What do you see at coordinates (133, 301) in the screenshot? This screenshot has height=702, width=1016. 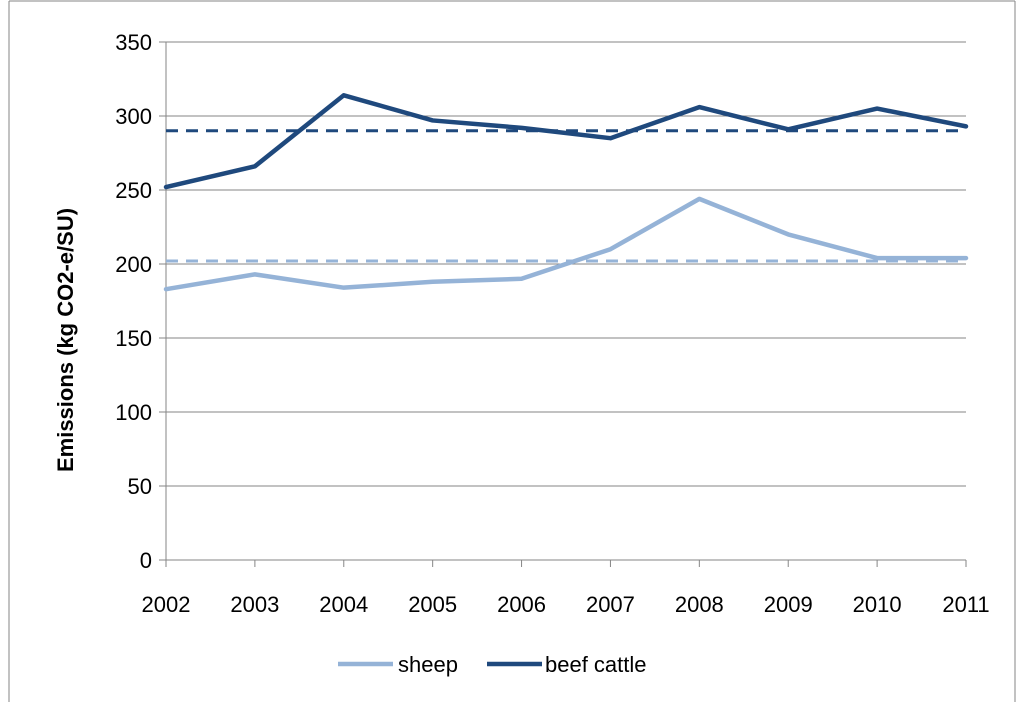 I see `y-tick-labels: 0 50 100 150 200 250 300 350` at bounding box center [133, 301].